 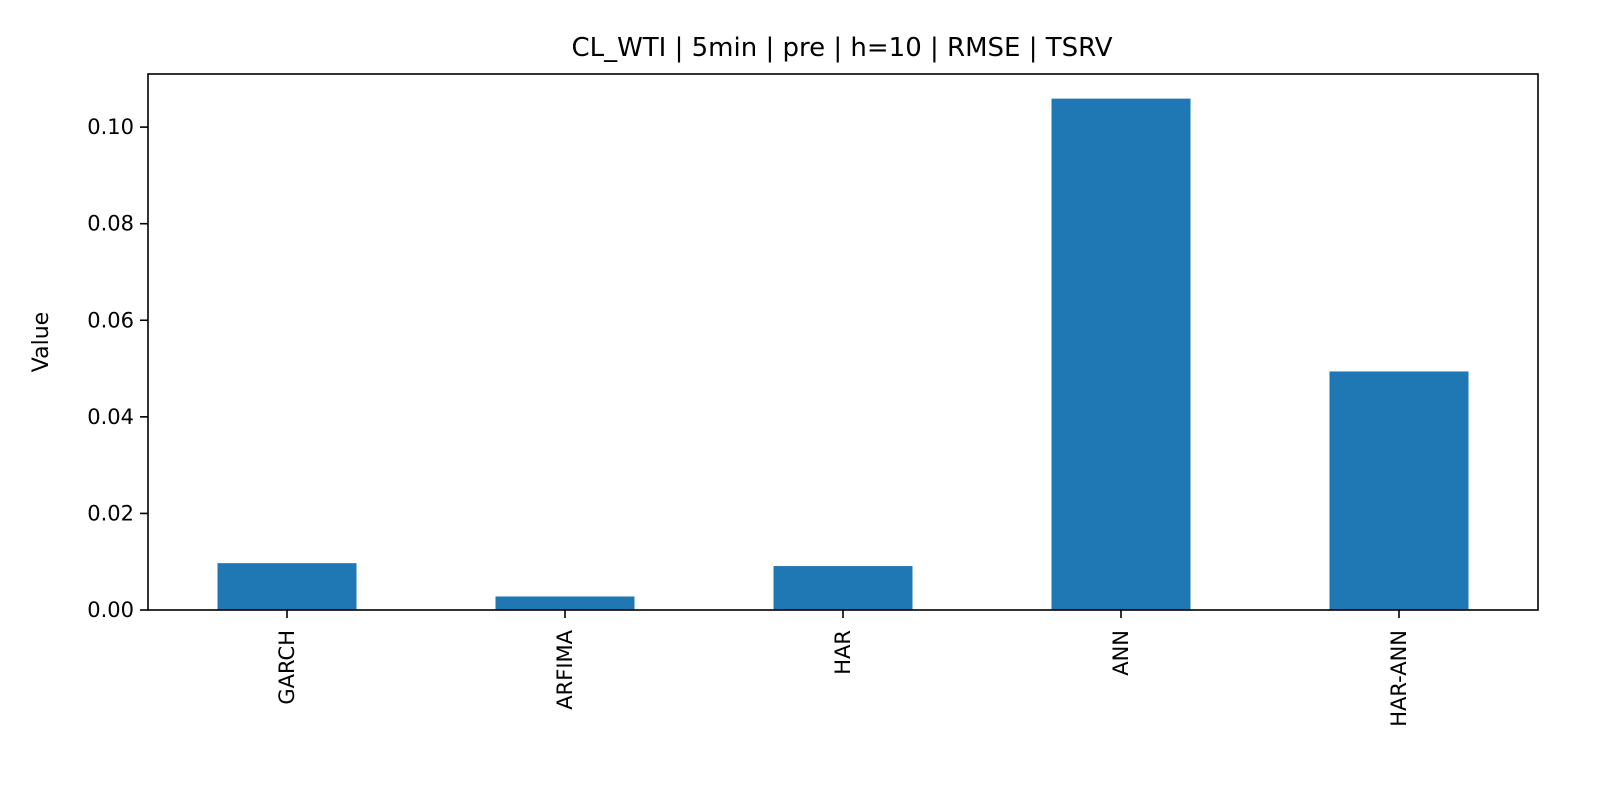 I want to click on bar-har, so click(x=843, y=588).